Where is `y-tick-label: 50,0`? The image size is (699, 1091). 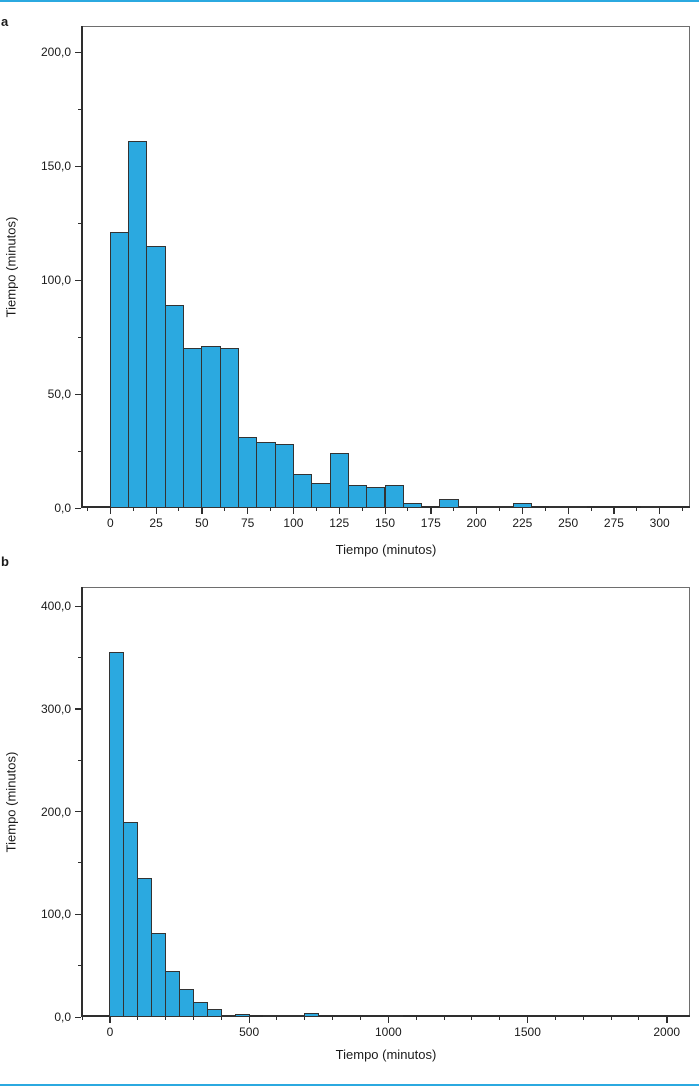 y-tick-label: 50,0 is located at coordinates (59, 394).